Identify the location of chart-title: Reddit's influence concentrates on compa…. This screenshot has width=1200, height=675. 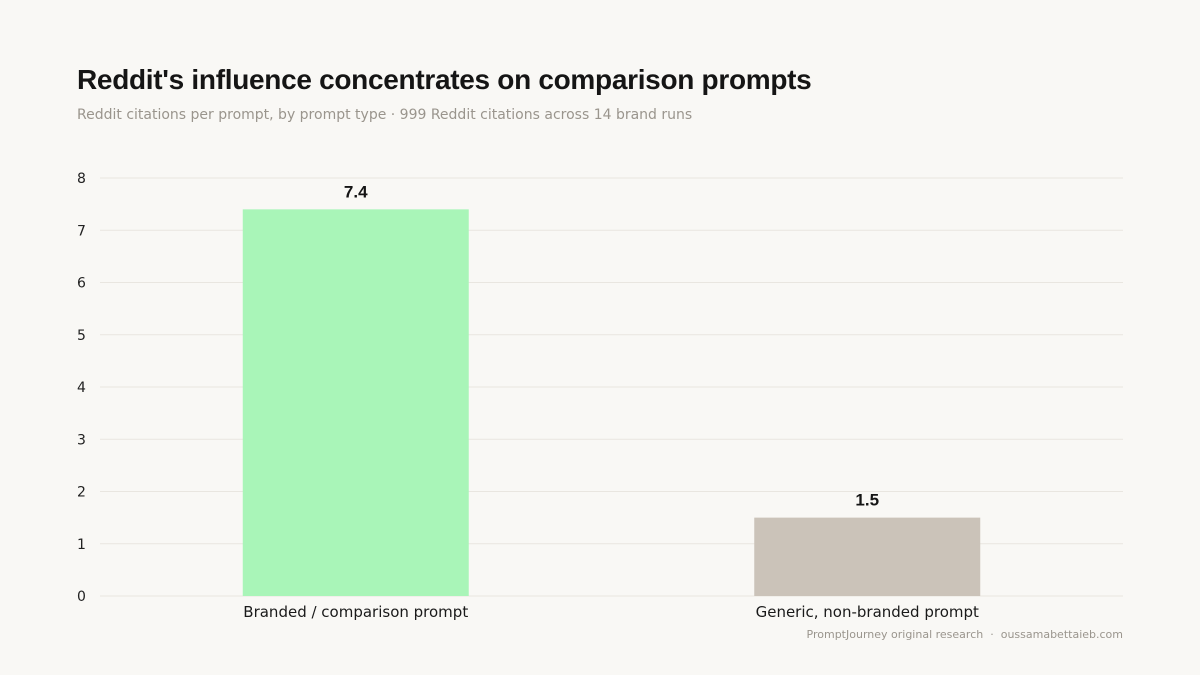
(444, 79).